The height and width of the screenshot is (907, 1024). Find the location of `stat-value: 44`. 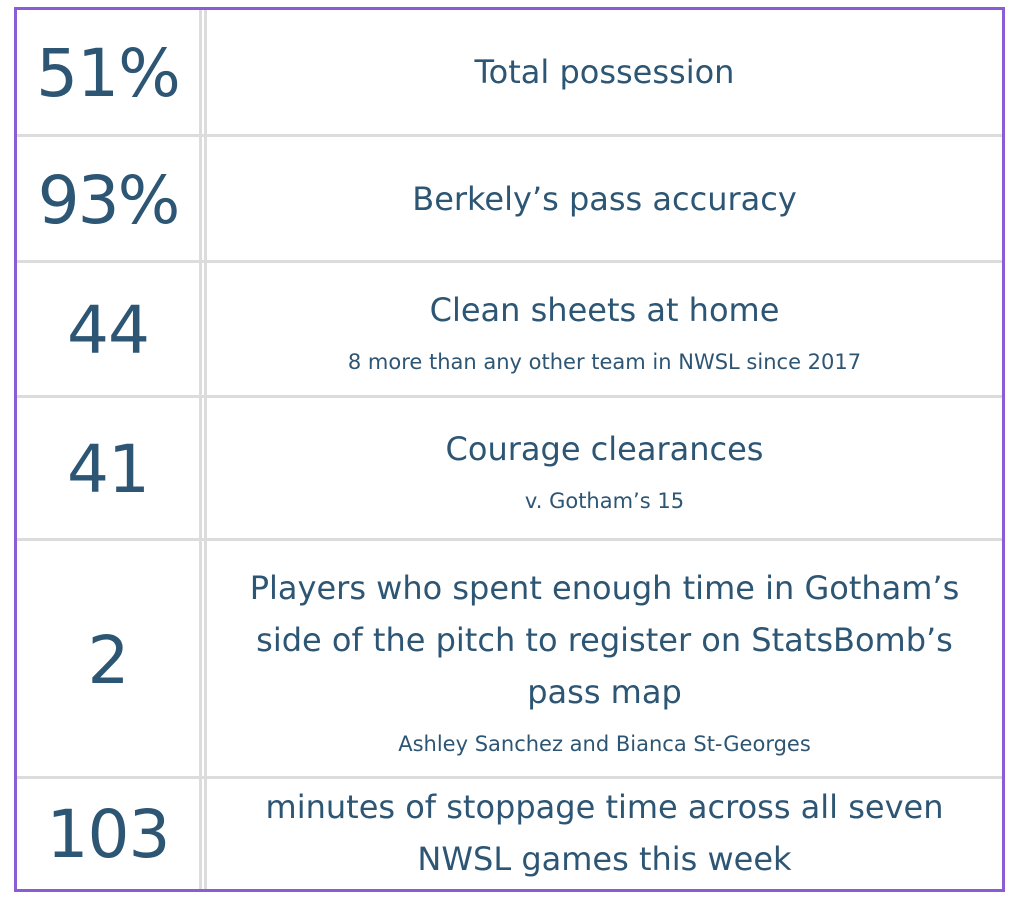

stat-value: 44 is located at coordinates (108, 330).